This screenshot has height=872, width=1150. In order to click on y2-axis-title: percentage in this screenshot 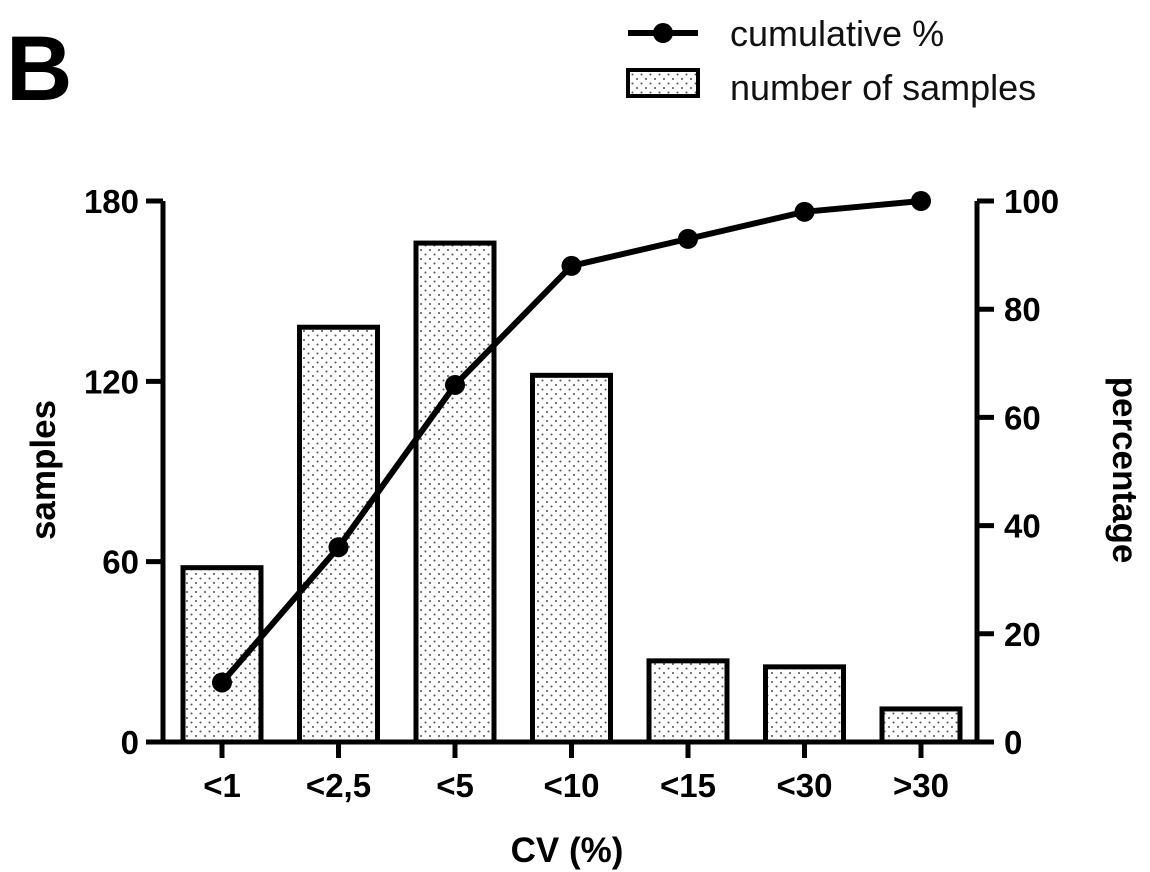, I will do `click(1124, 470)`.